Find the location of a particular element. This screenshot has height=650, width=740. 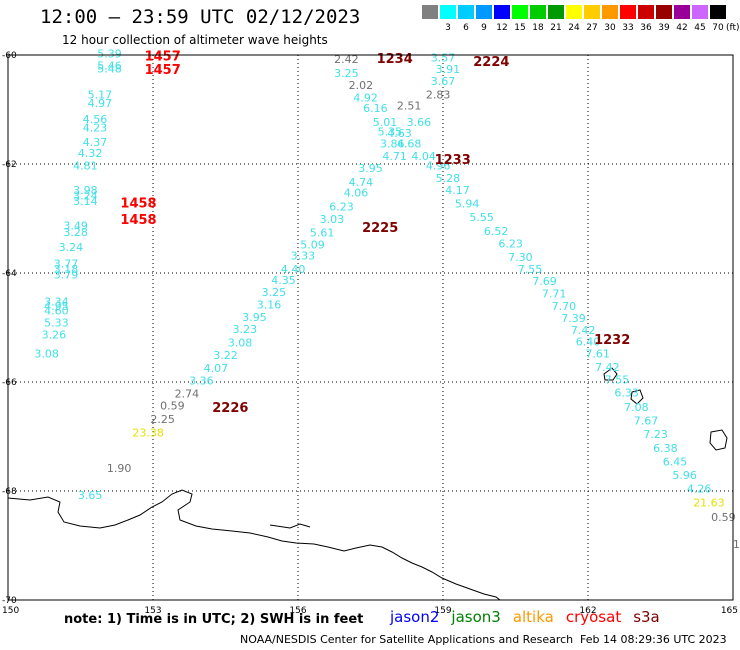

wave-height-value: 4.74 is located at coordinates (361, 182).